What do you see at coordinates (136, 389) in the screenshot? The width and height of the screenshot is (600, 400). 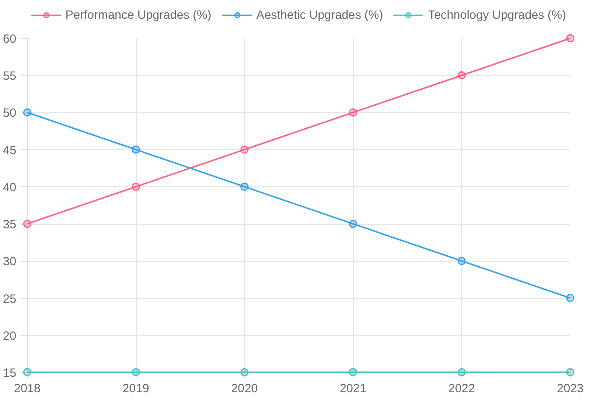 I see `x-tick-label: 2019` at bounding box center [136, 389].